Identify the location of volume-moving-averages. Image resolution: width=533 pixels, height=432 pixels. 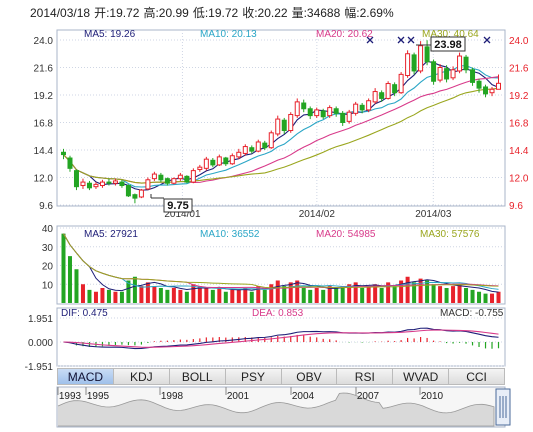
(281, 263).